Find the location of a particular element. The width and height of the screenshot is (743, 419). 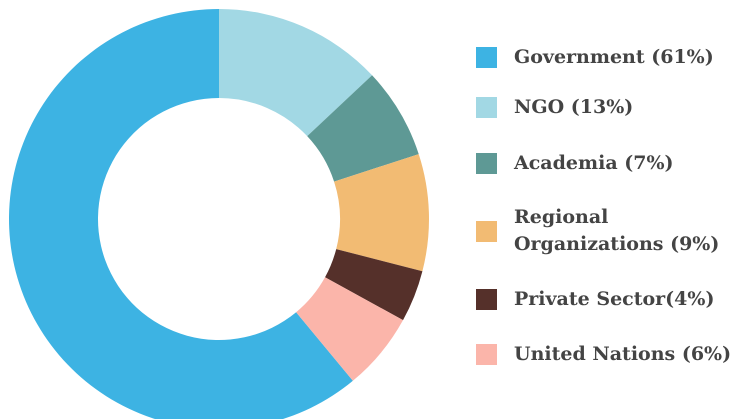

legend-item: United Nations (6%) is located at coordinates (607, 354).